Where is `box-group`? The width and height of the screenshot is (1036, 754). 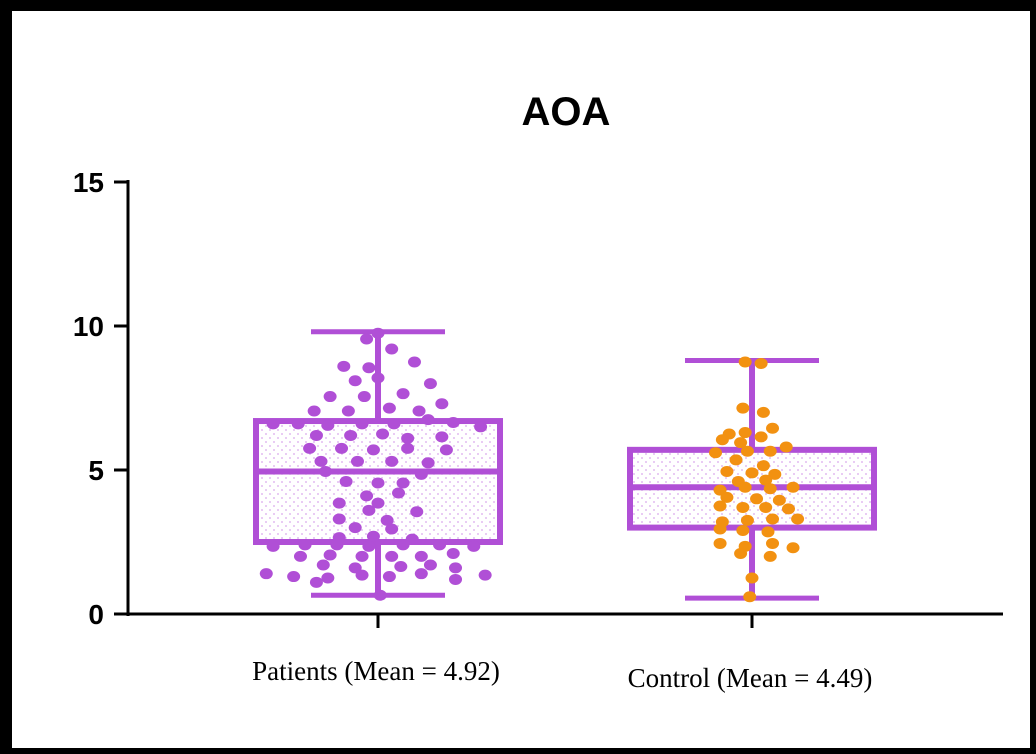 box-group is located at coordinates (752, 479).